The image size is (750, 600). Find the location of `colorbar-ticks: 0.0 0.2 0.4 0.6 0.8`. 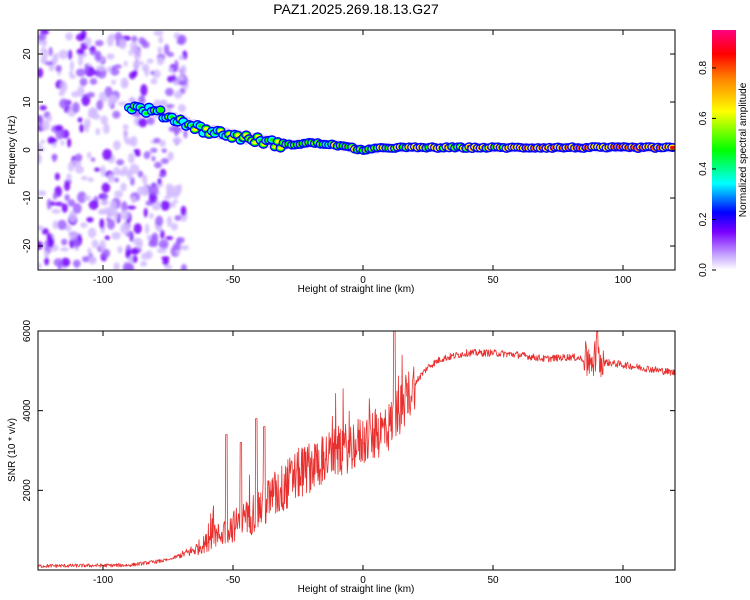

colorbar-ticks: 0.0 0.2 0.4 0.6 0.8 is located at coordinates (707, 169).